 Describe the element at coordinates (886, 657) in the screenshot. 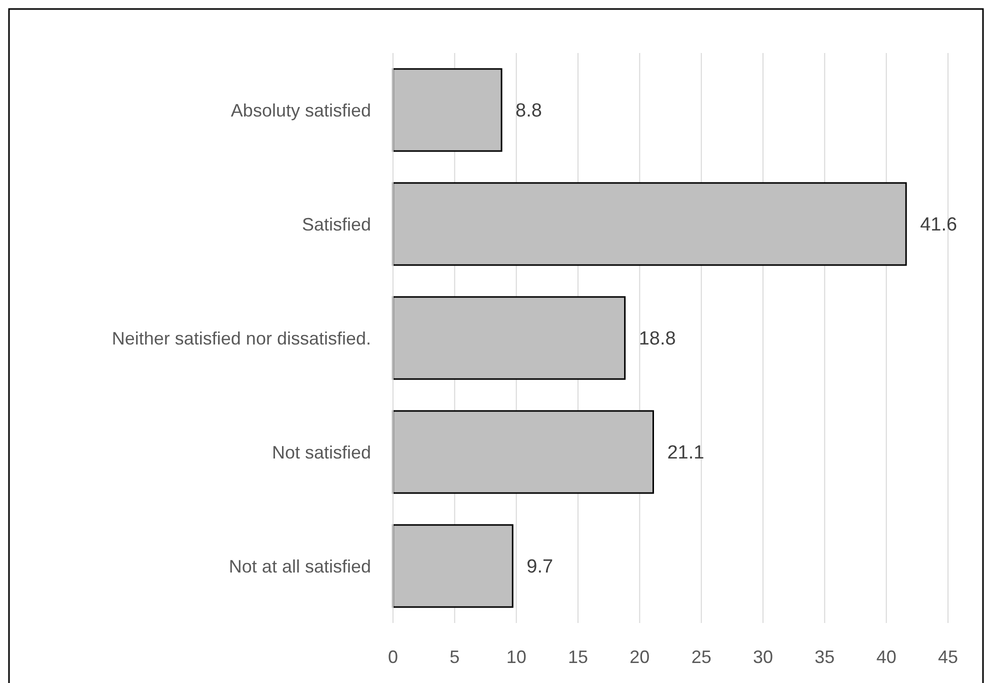

I see `x-tick-label: 40` at that location.